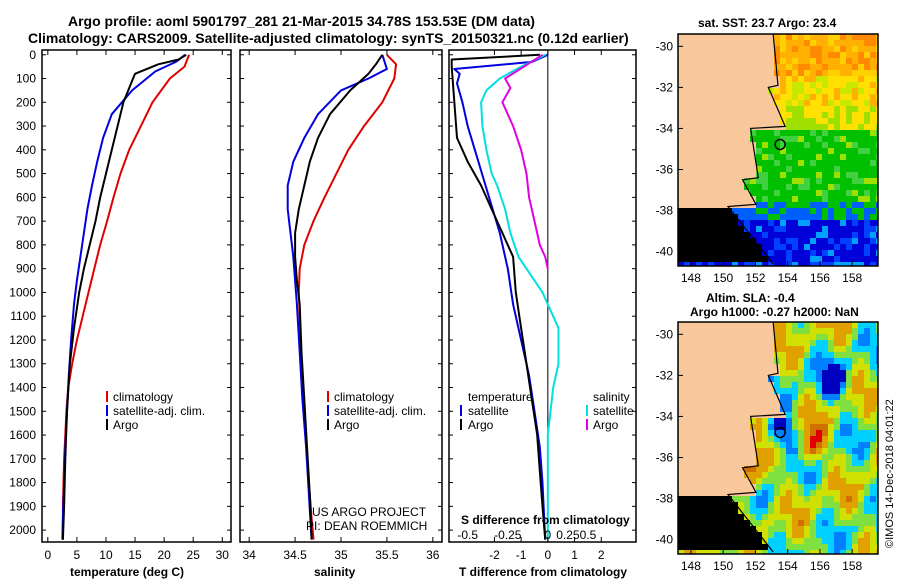 This screenshot has width=900, height=580. What do you see at coordinates (433, 555) in the screenshot?
I see `x-tick-label: 36` at bounding box center [433, 555].